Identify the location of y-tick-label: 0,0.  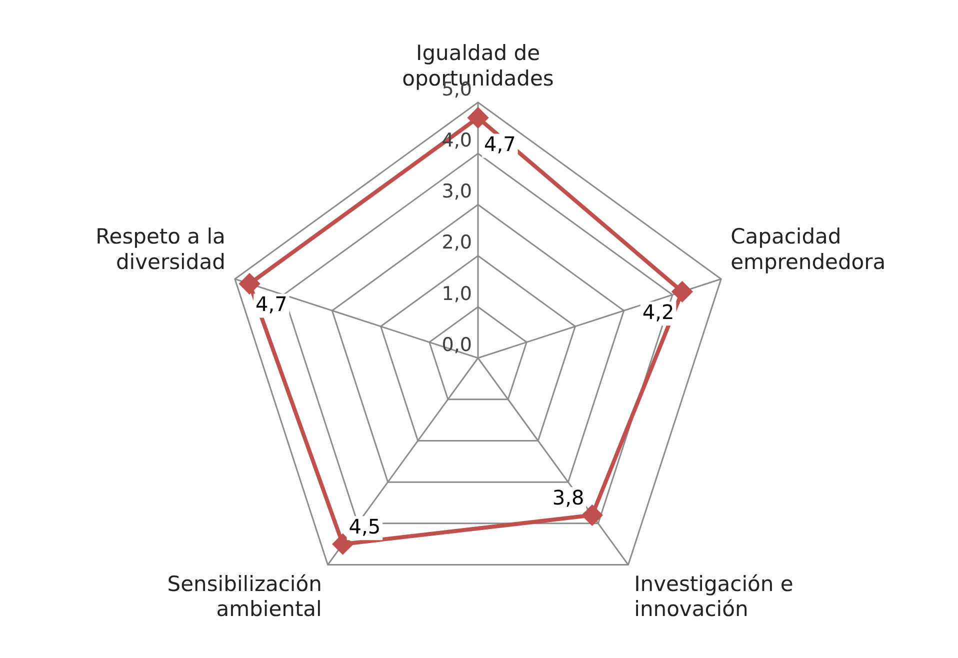
(457, 345).